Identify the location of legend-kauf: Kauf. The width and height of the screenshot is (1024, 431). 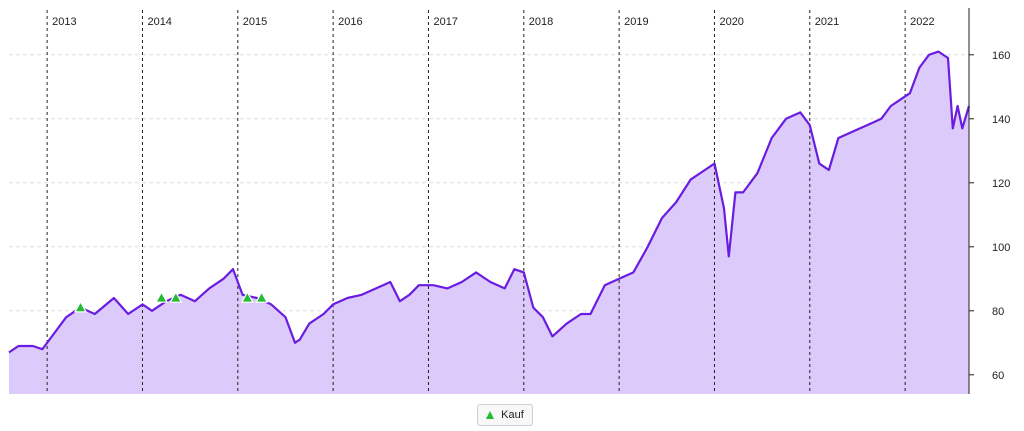
(505, 415).